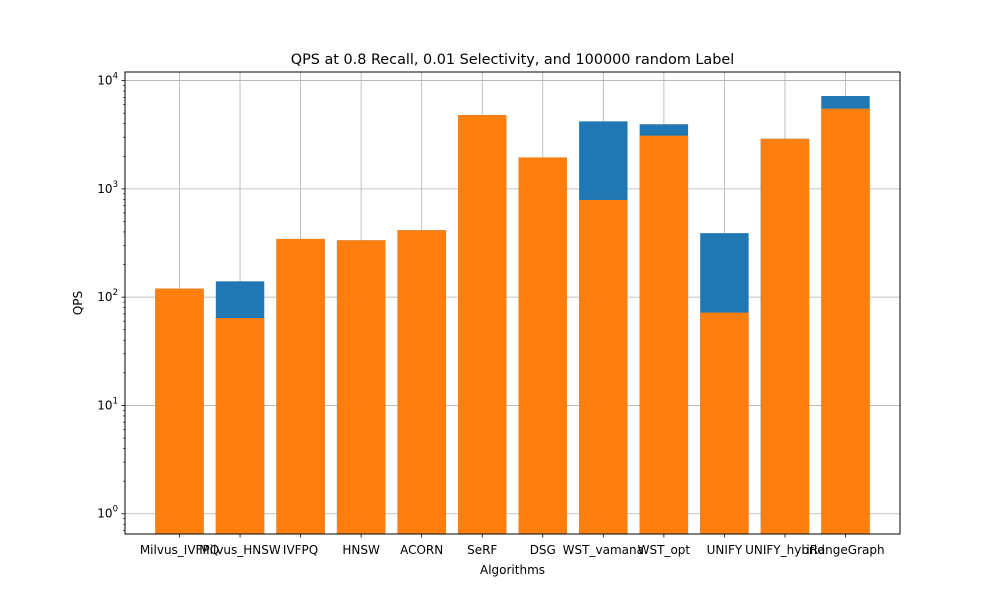 This screenshot has height=600, width=1000. Describe the element at coordinates (179, 550) in the screenshot. I see `x-tick-label: Milvus_IVFPQ` at that location.